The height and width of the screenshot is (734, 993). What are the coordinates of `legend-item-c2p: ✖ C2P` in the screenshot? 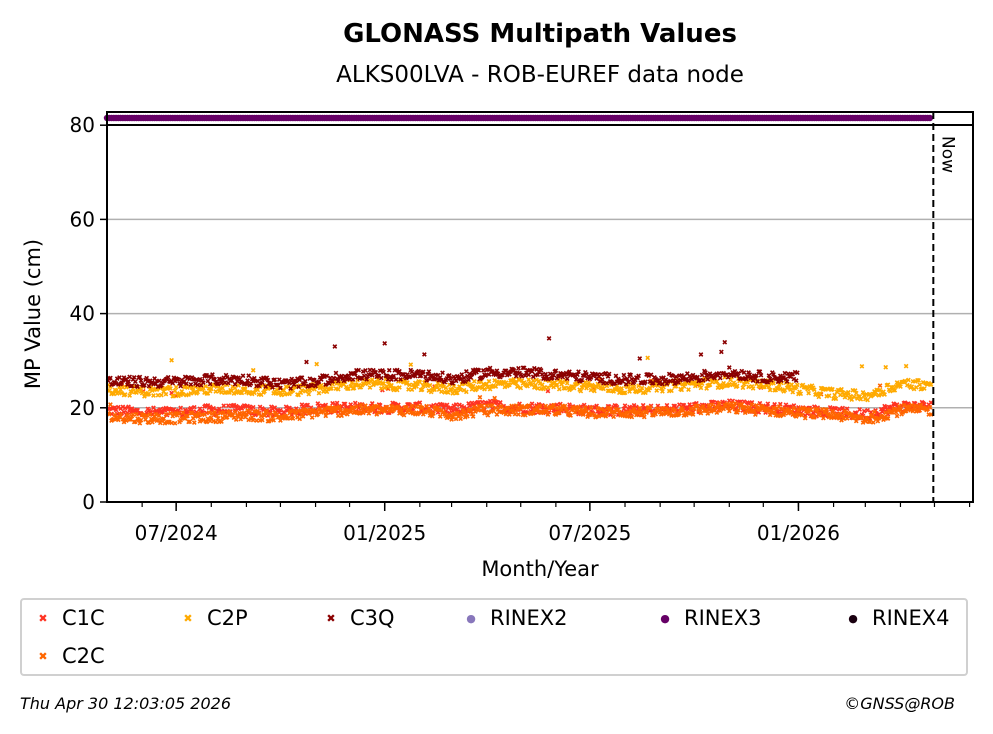 It's located at (212, 618).